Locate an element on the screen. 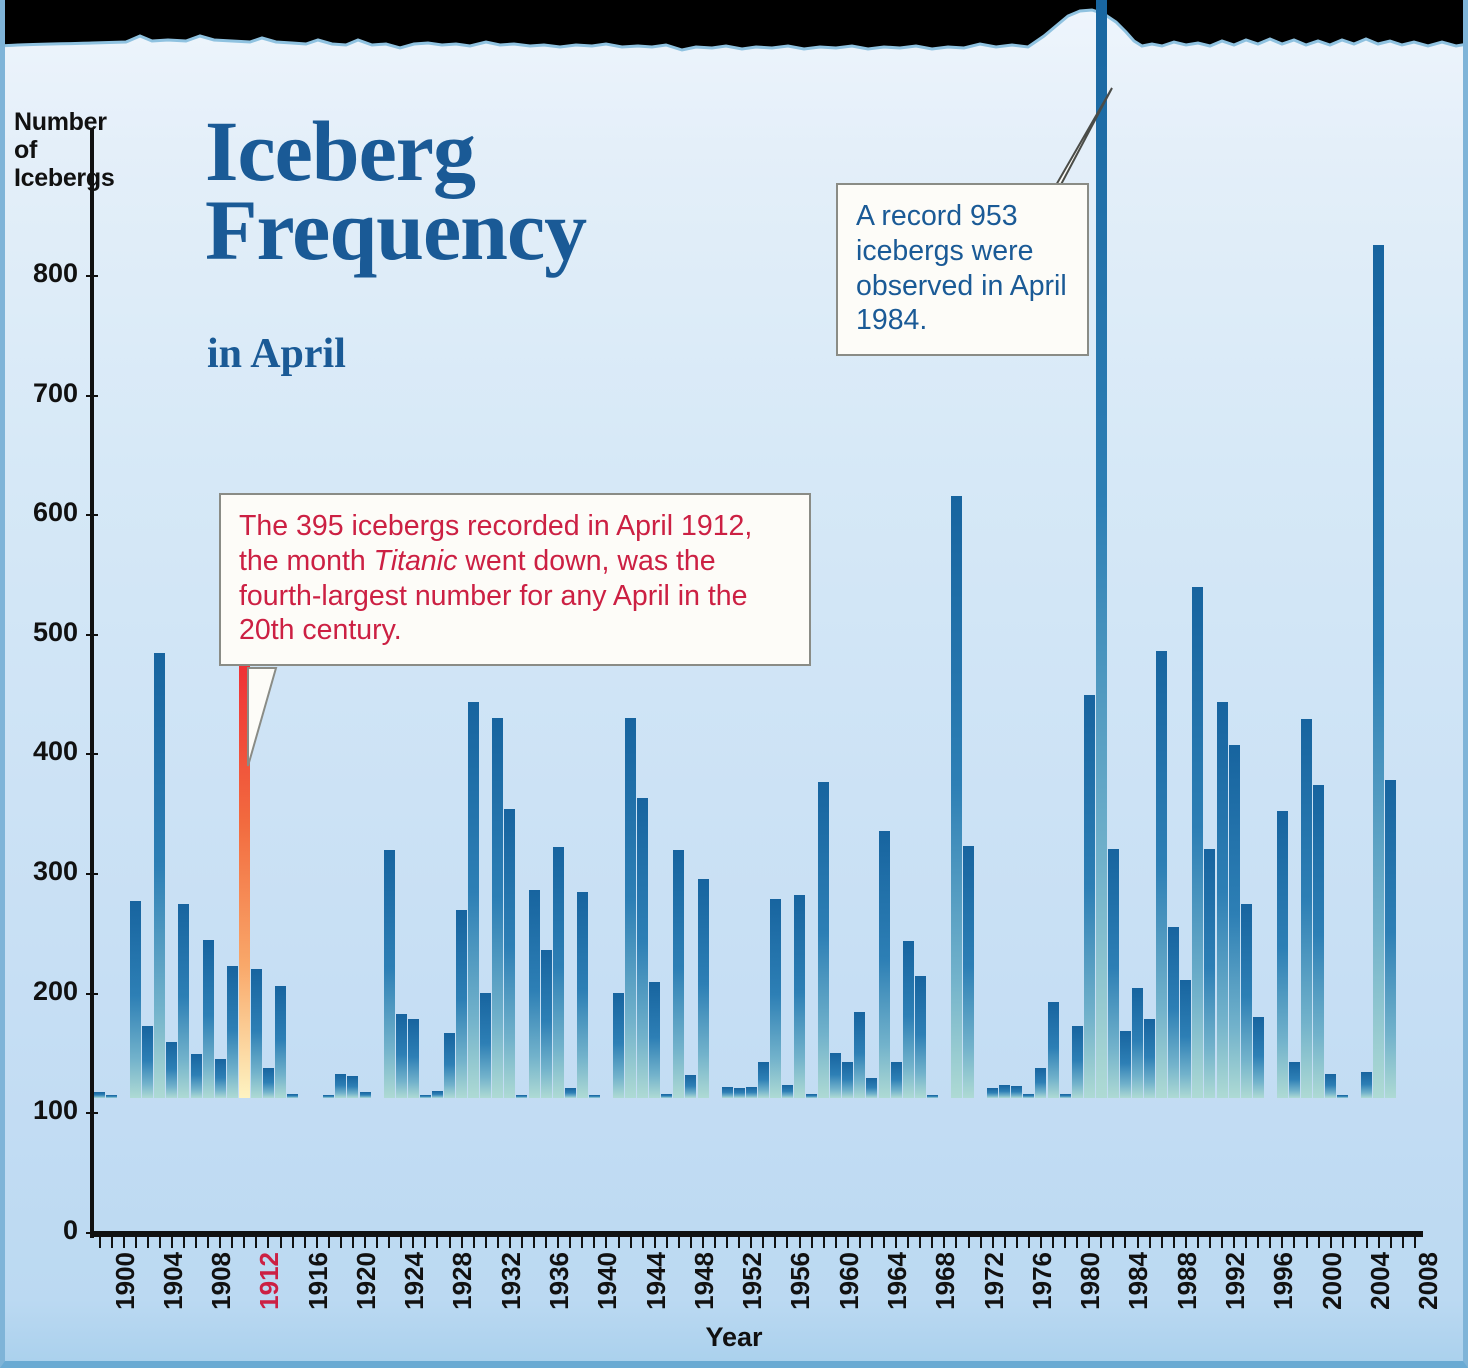  x-tick-2004 is located at coordinates (1354, 1242).